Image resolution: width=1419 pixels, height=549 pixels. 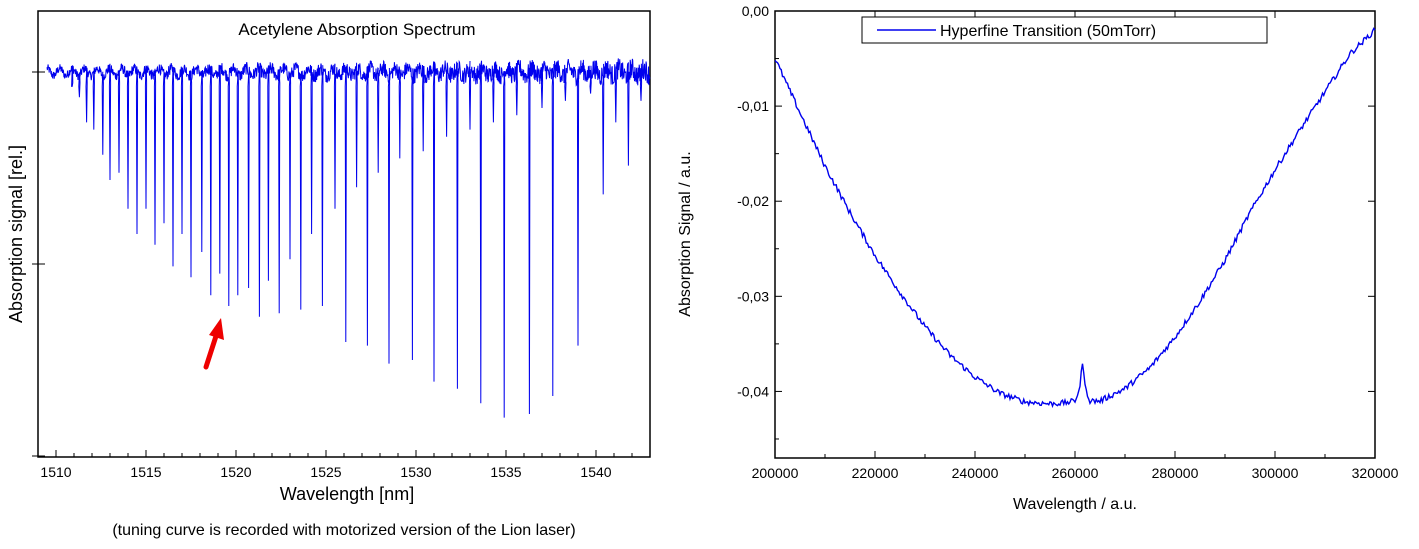 What do you see at coordinates (775, 473) in the screenshot?
I see `right-x-tick-label: 200000` at bounding box center [775, 473].